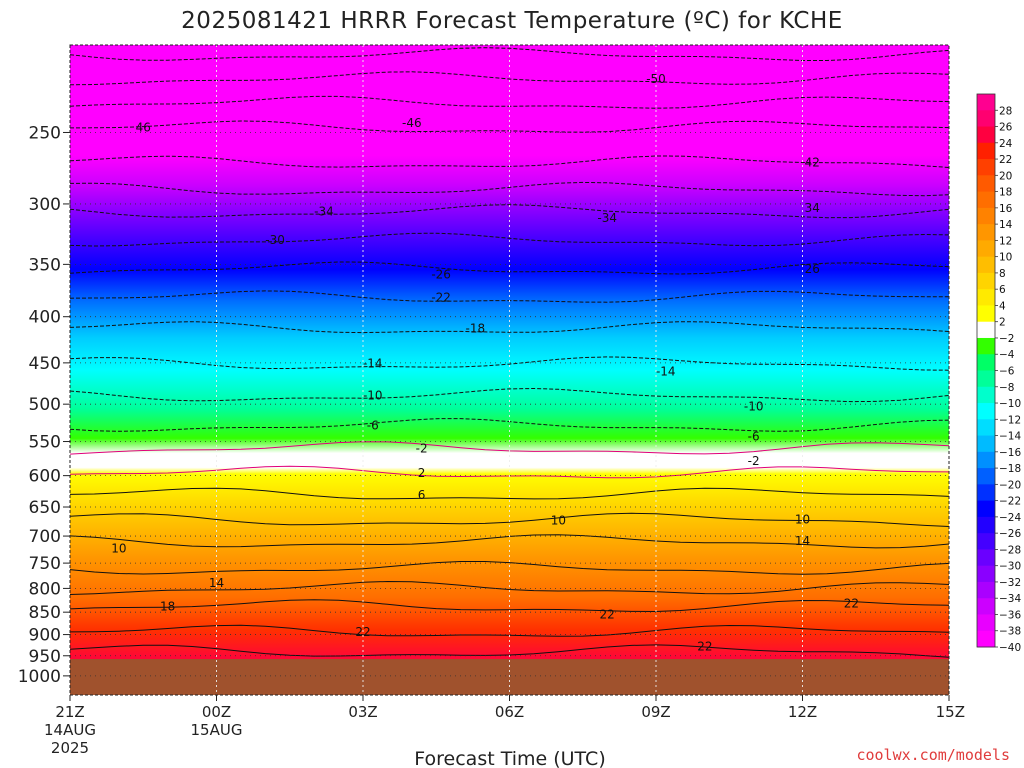 The image size is (1024, 768). Describe the element at coordinates (1007, 355) in the screenshot. I see `colorbar-label: −4` at that location.